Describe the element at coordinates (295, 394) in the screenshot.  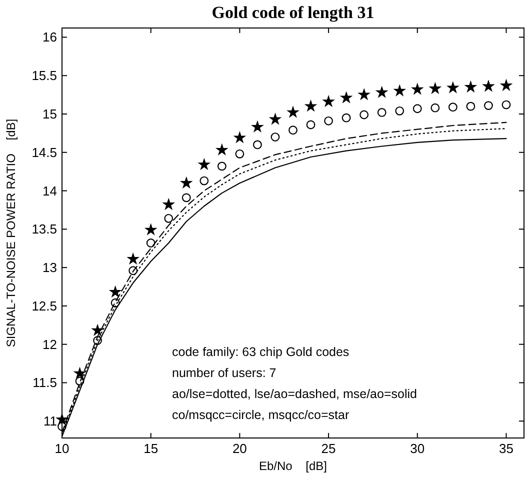
I see `annotation: ao/lse=dotted, lse/ao=dashed, mse/ao=solid` at that location.